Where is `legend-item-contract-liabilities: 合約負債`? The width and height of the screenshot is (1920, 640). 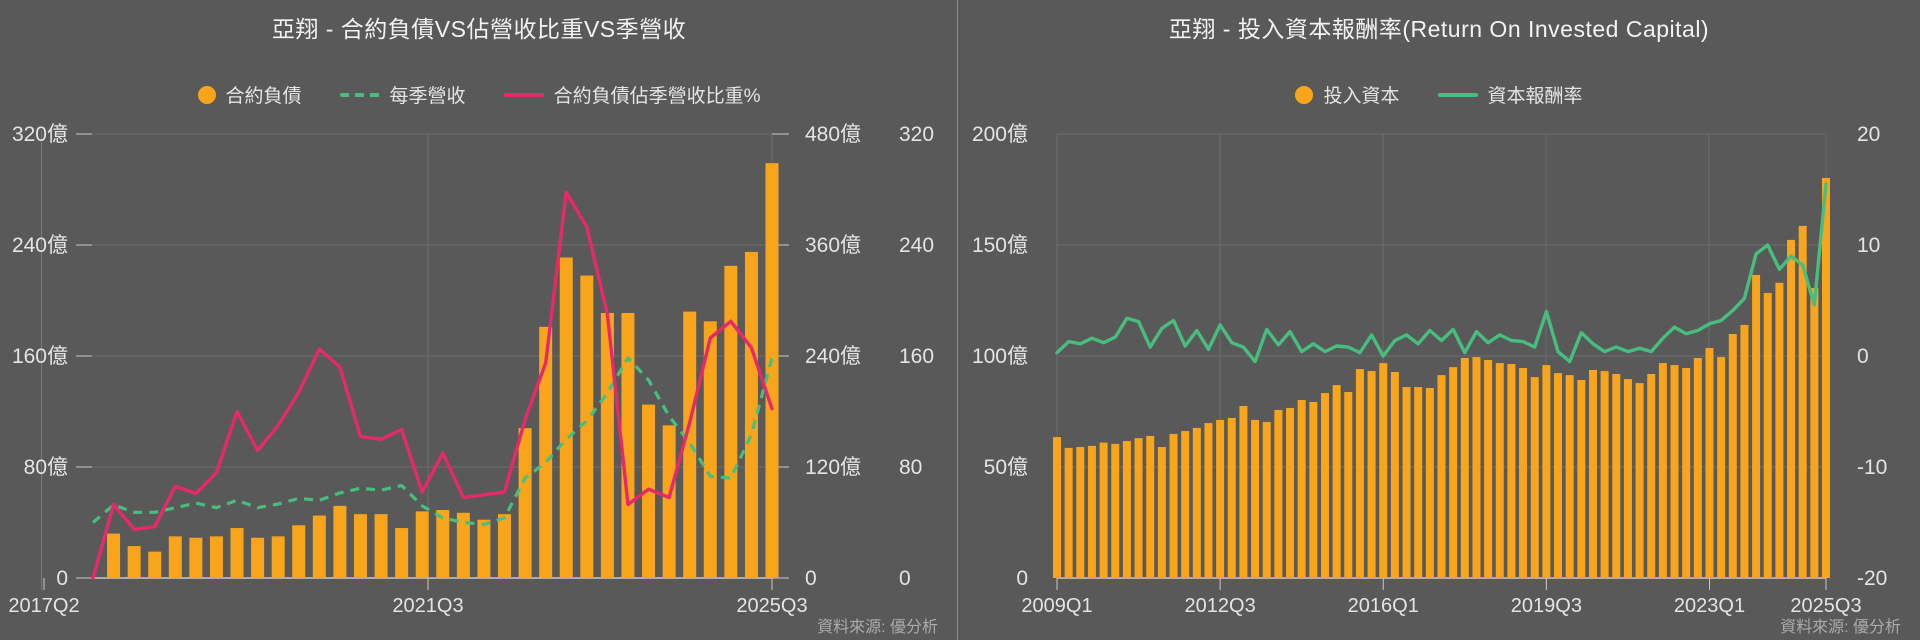
legend-item-contract-liabilities: 合約負債 is located at coordinates (249, 94).